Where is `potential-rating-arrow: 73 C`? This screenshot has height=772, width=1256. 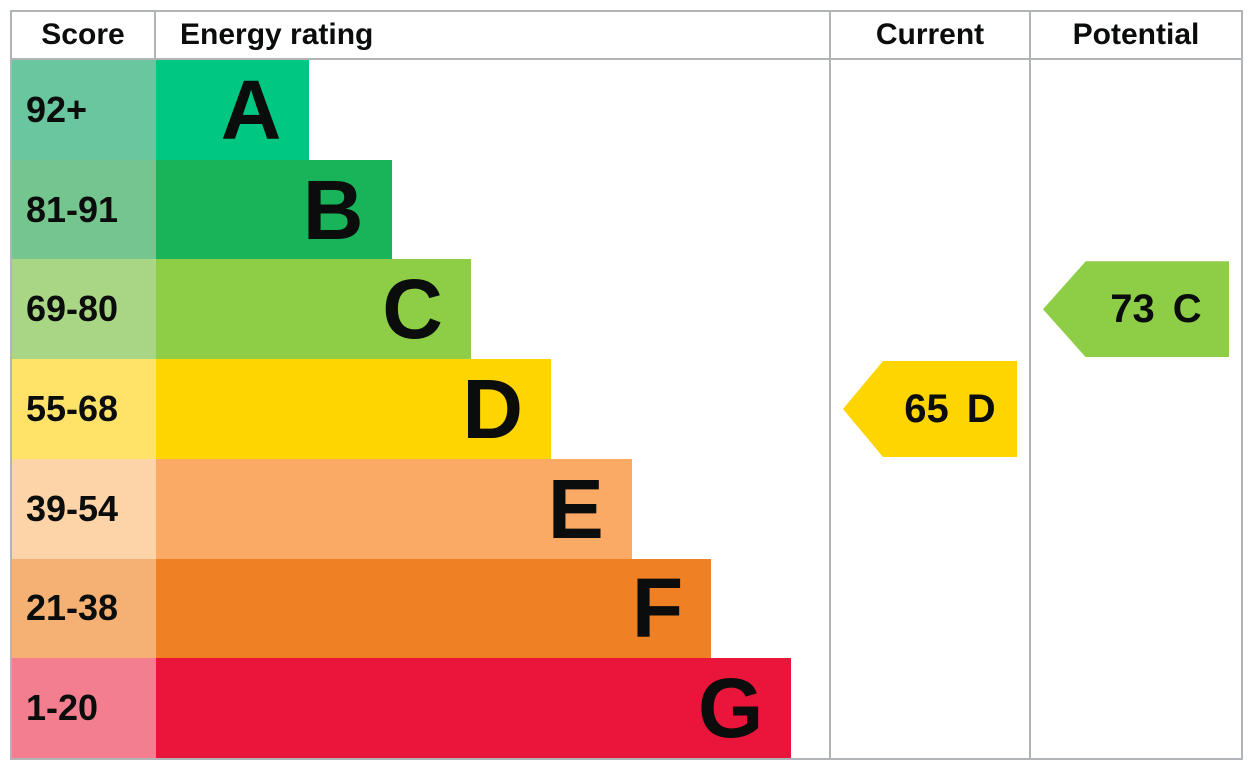
potential-rating-arrow: 73 C is located at coordinates (1136, 309).